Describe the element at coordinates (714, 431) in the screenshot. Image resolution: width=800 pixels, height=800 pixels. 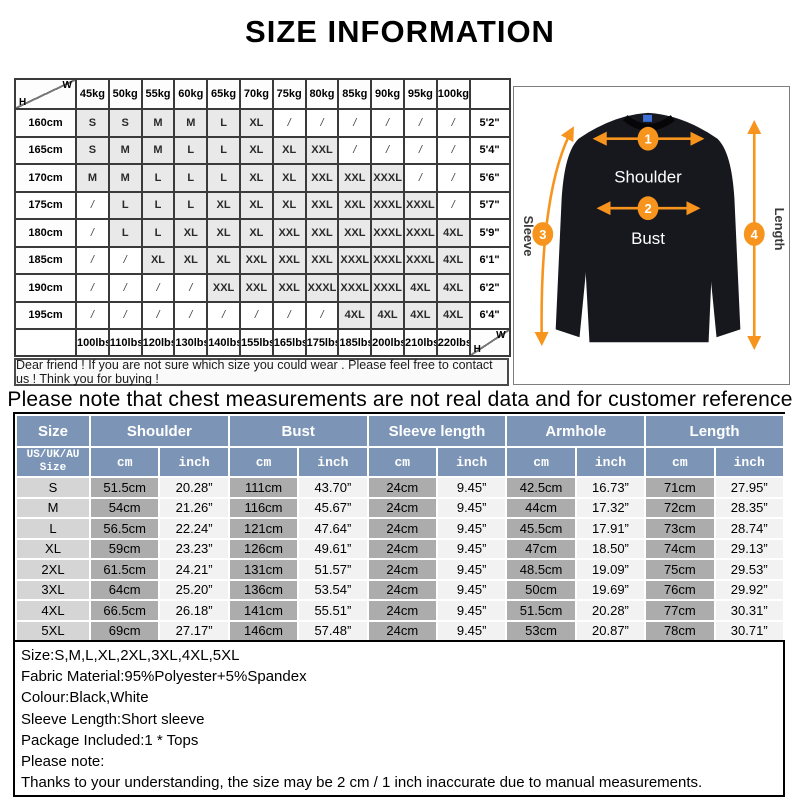
I see `measure-header-cell: Length` at that location.